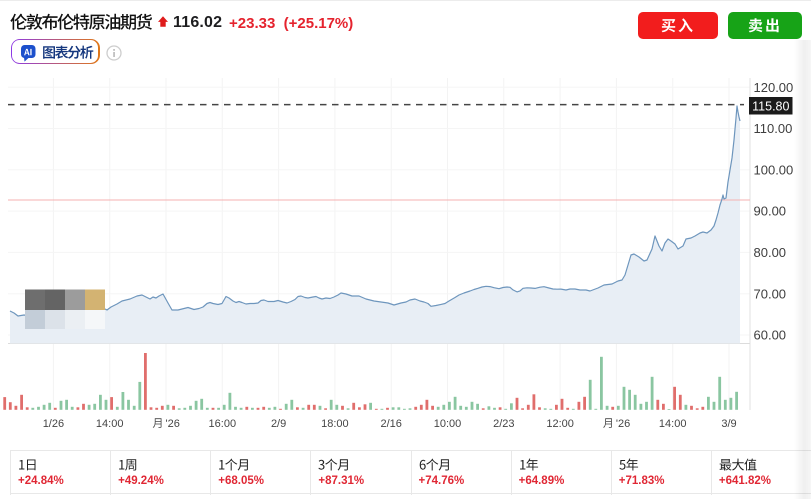 Image resolution: width=811 pixels, height=499 pixels. I want to click on svg-text: 12:00, so click(560, 424).